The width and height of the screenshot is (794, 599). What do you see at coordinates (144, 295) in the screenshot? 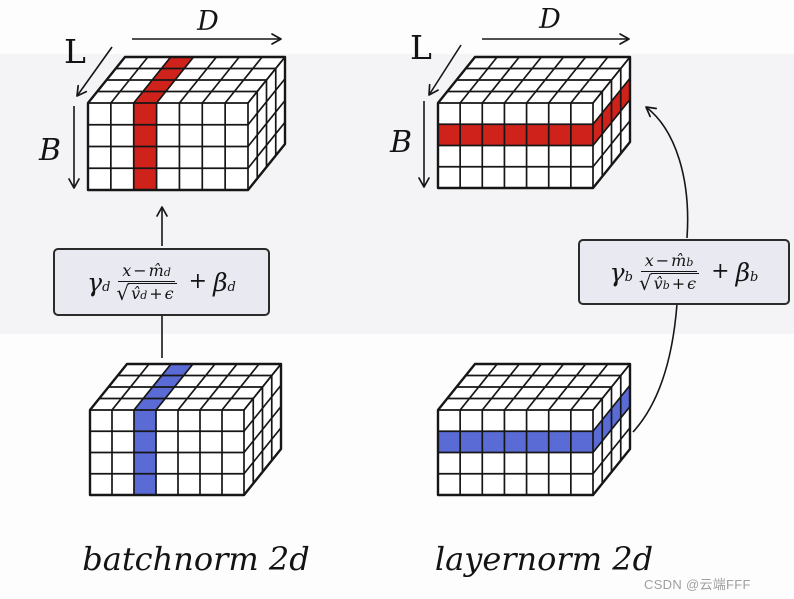
I see `variance-subscript: d` at bounding box center [144, 295].